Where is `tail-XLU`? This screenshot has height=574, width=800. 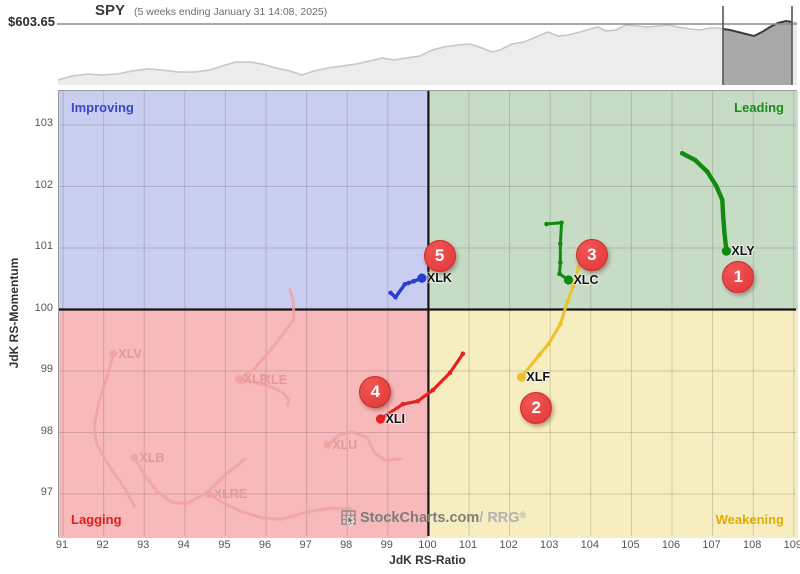 tail-XLU is located at coordinates (364, 446).